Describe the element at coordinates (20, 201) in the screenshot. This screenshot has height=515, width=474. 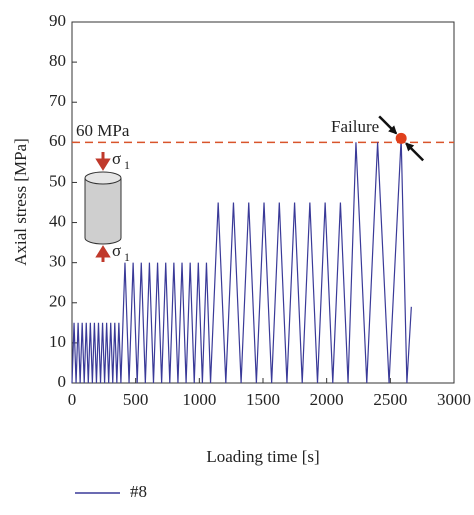
I see `y-axis-label: Axial stress [MPa]` at that location.